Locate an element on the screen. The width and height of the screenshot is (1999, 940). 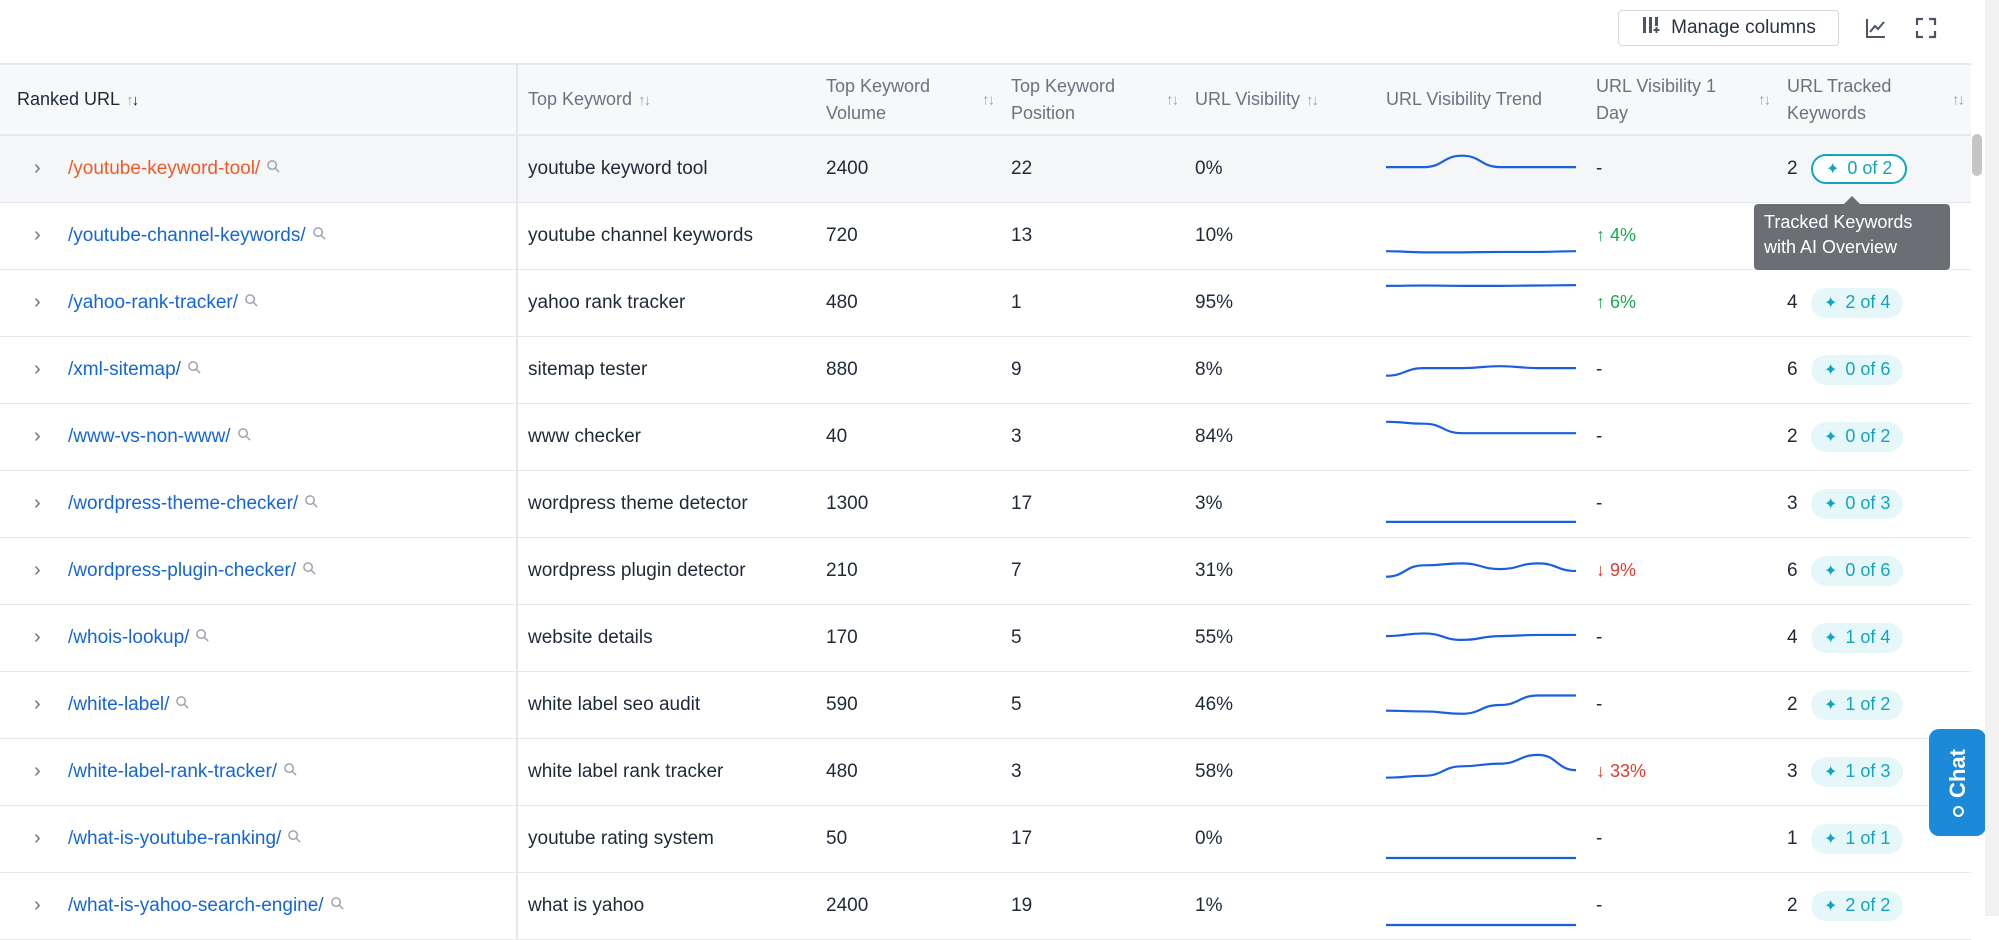
ranked-url-link: /wordpress-theme-checker/ is located at coordinates (183, 503).